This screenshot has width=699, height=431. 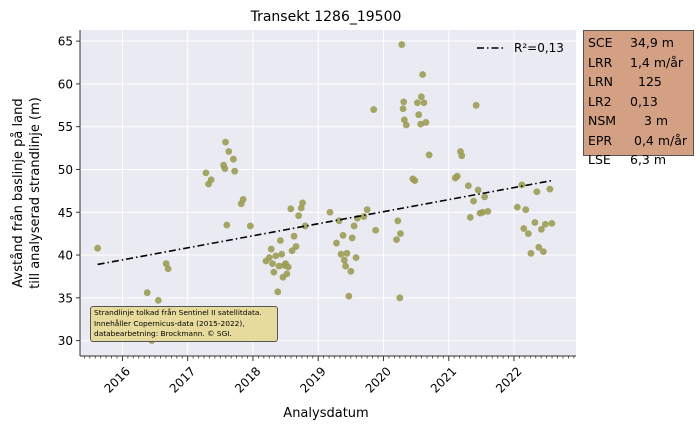 What do you see at coordinates (644, 101) in the screenshot?
I see `stat-value: 0,13` at bounding box center [644, 101].